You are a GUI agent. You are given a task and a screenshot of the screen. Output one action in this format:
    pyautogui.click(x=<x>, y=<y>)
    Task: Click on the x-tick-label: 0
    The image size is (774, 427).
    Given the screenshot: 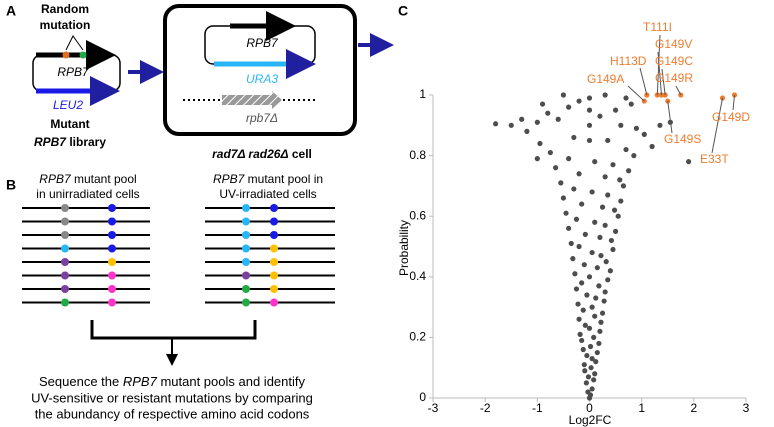 What is the action you would take?
    pyautogui.click(x=589, y=408)
    